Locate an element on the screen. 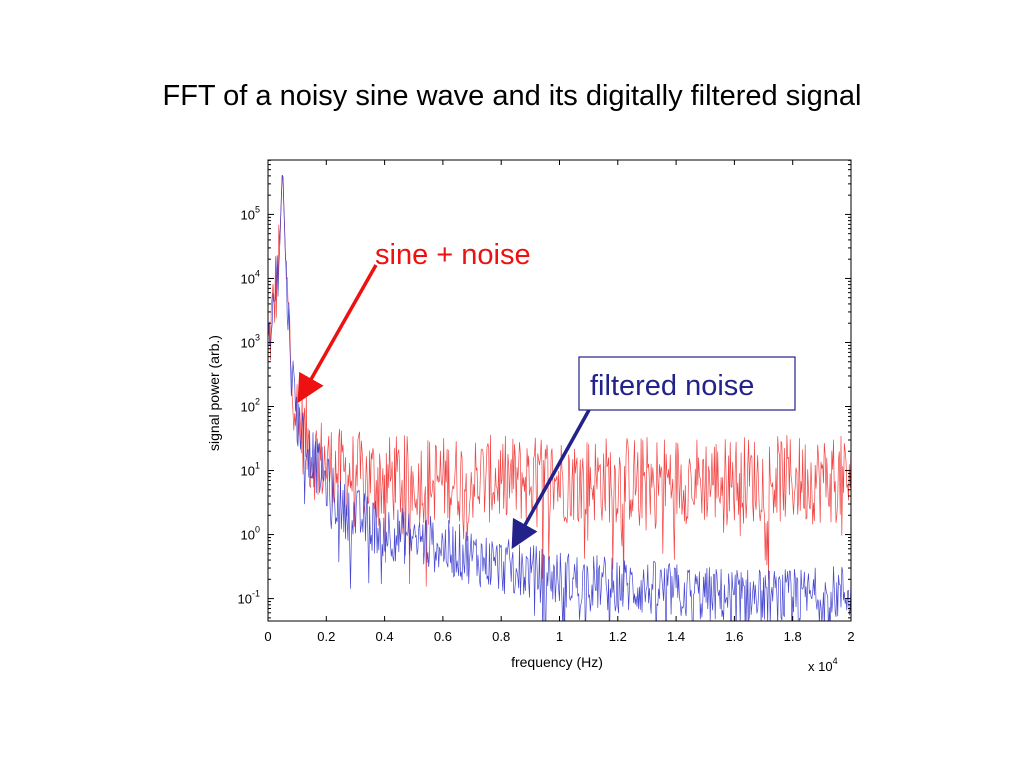 This screenshot has height=768, width=1024. x-axis-label: frequency (Hz) is located at coordinates (557, 662).